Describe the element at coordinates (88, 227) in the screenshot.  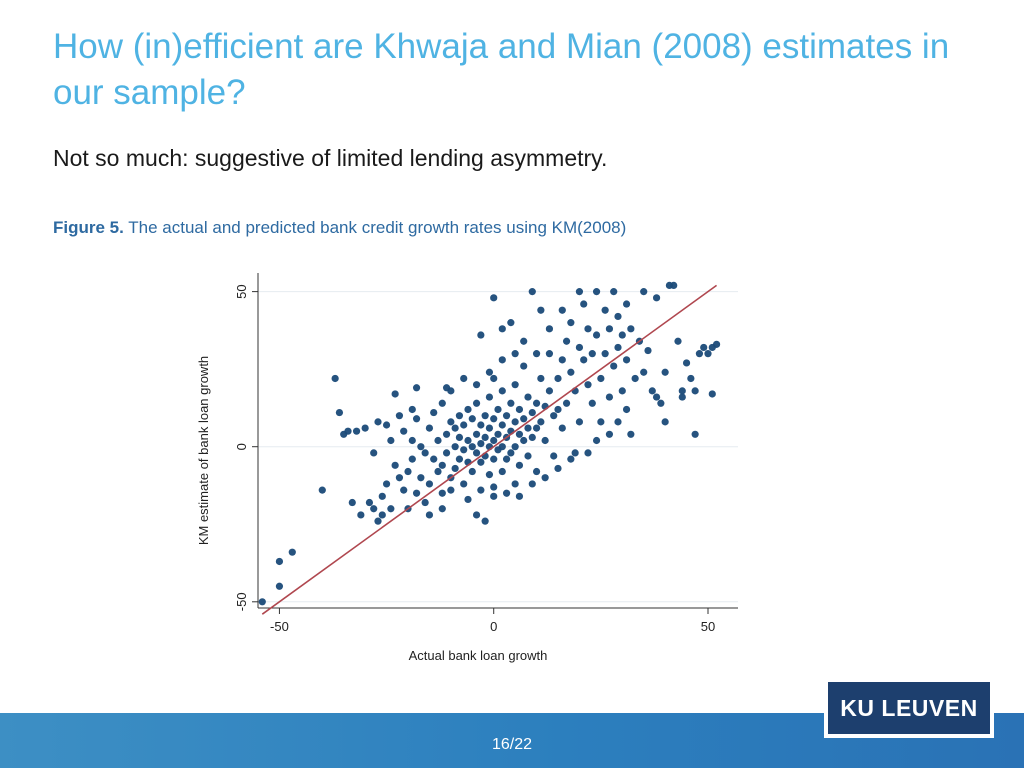
I see `figure-label: Figure 5.` at that location.